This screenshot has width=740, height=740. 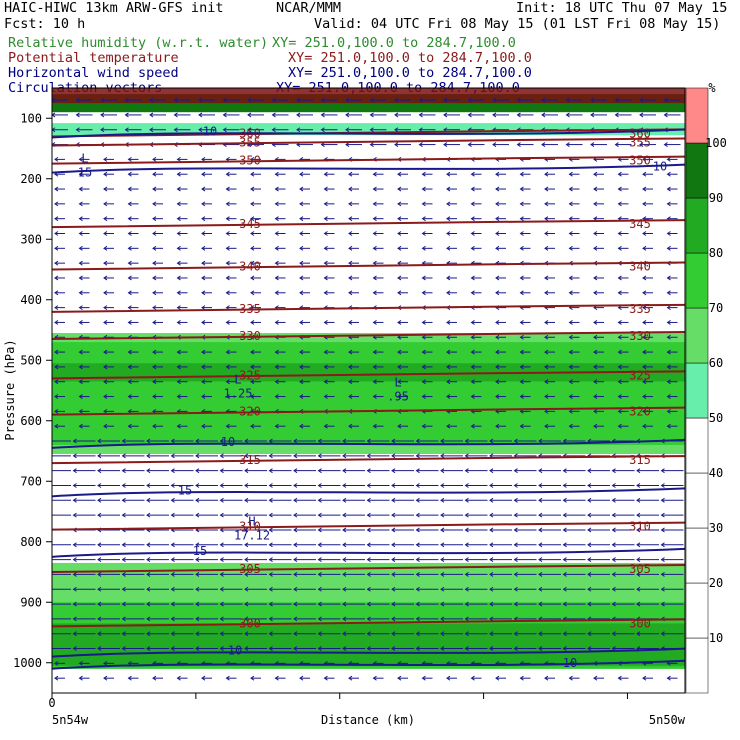 What do you see at coordinates (410, 73) in the screenshot?
I see `field-xy-wind: XY= 251.0,100.0 to 284.7,100.0` at bounding box center [410, 73].